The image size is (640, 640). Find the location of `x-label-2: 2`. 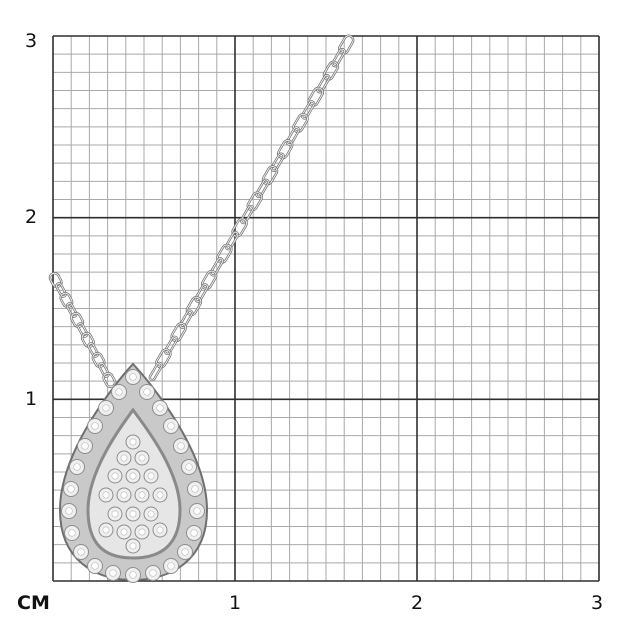

x-label-2: 2 is located at coordinates (417, 603).